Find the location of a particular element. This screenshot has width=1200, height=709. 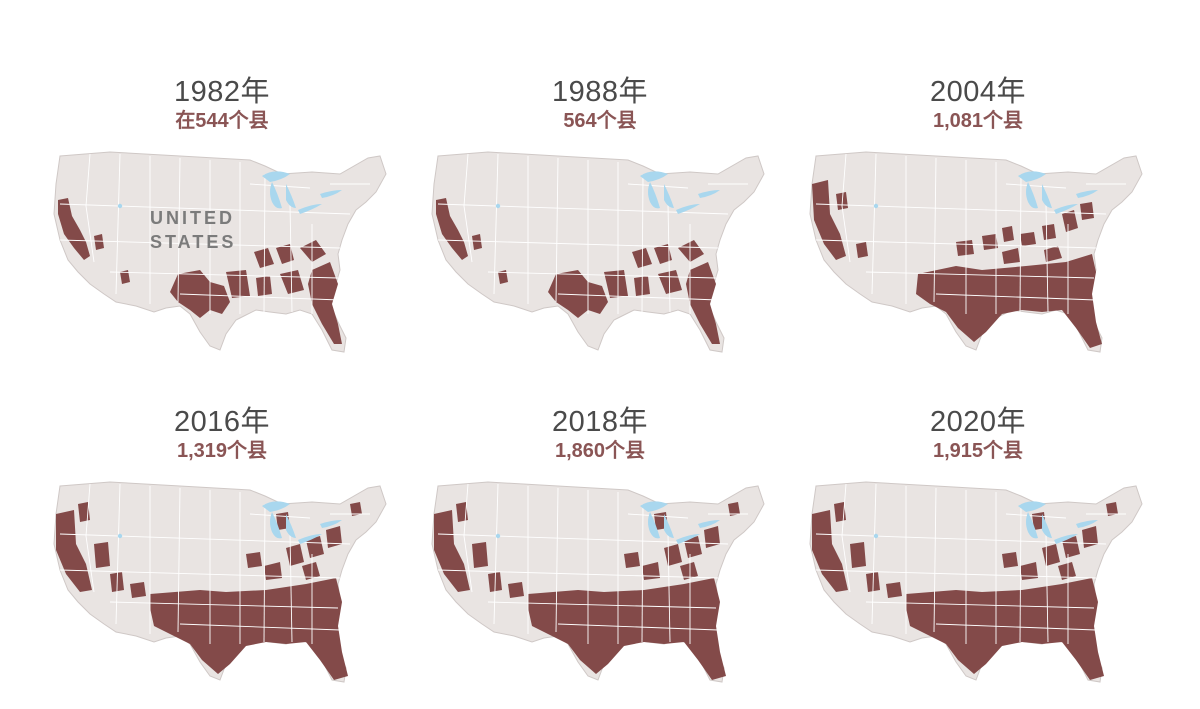

map-panel-2020: 2020年 1,915个县 is located at coordinates (978, 547).